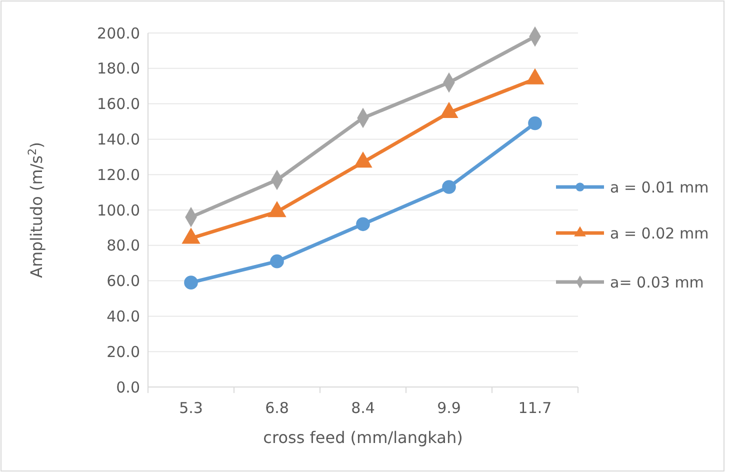 This screenshot has width=731, height=474. Describe the element at coordinates (449, 408) in the screenshot. I see `x-tick-label: 9.9` at that location.